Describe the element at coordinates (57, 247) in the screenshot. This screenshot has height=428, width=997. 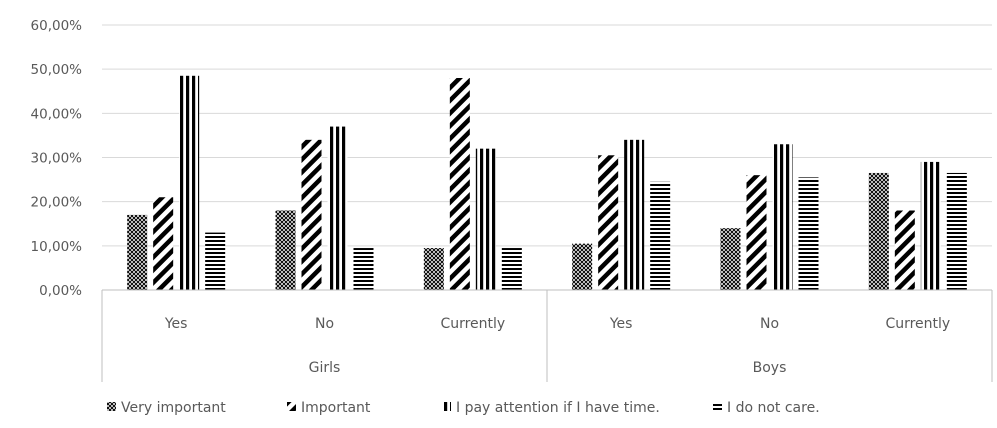
I see `y-tick-label: 10,00%` at that location.